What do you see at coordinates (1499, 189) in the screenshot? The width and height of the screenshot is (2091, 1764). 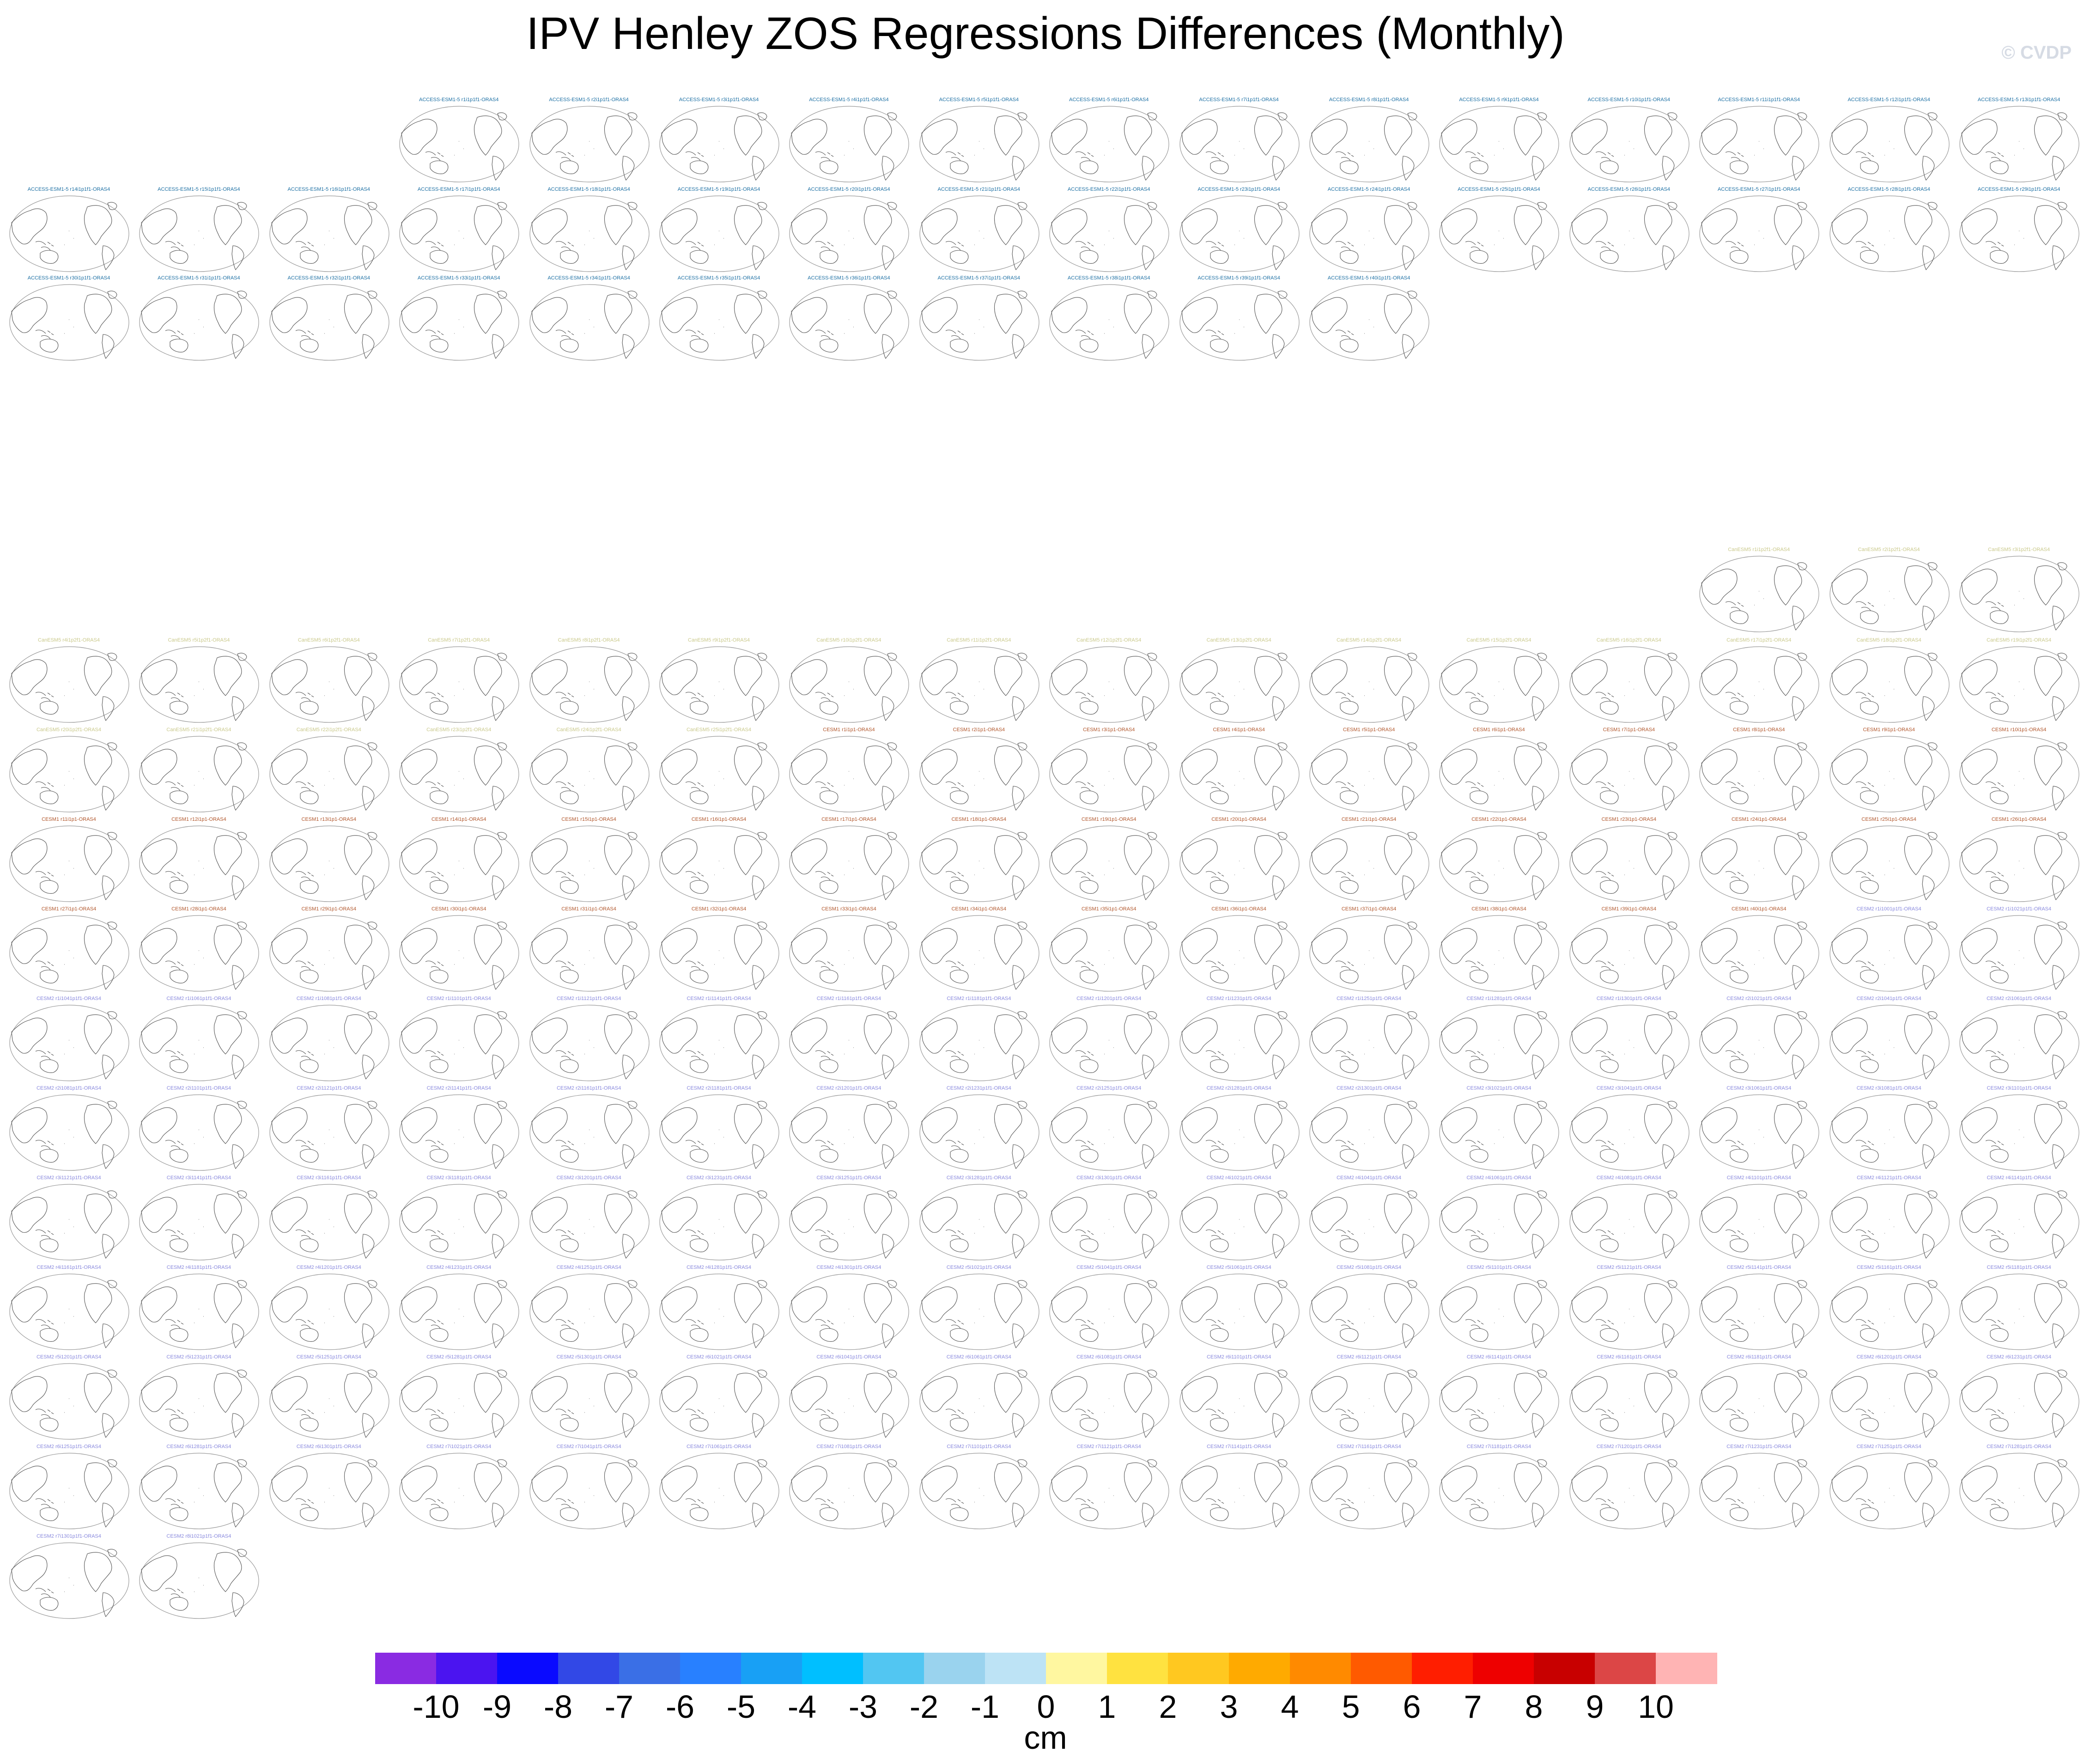 I see `panel-title: ACCESS-ESM1-5 r25i1p1f1-ORAS4` at bounding box center [1499, 189].